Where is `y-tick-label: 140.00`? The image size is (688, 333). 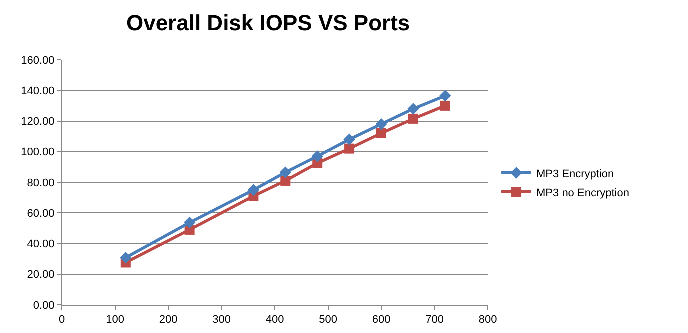 y-tick-label: 140.00 is located at coordinates (38, 91).